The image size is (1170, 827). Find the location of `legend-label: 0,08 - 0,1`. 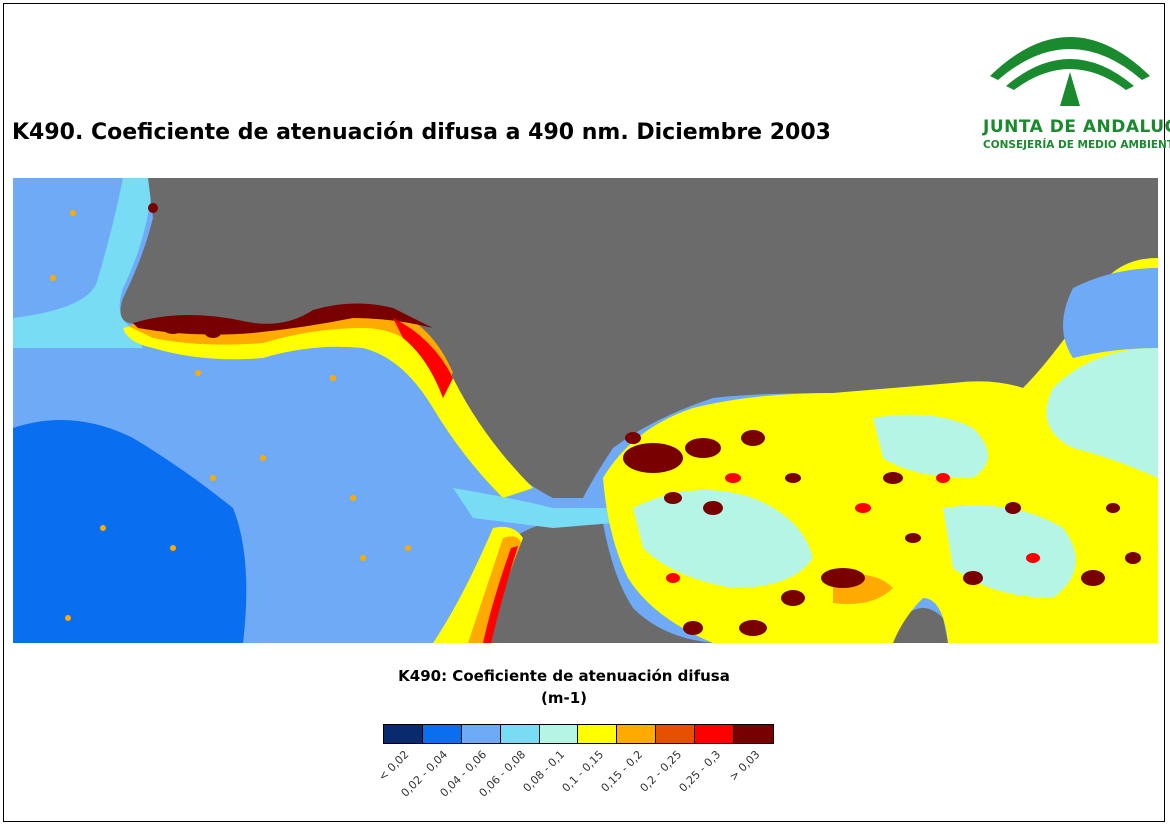

legend-label: 0,08 - 0,1 is located at coordinates (544, 771).